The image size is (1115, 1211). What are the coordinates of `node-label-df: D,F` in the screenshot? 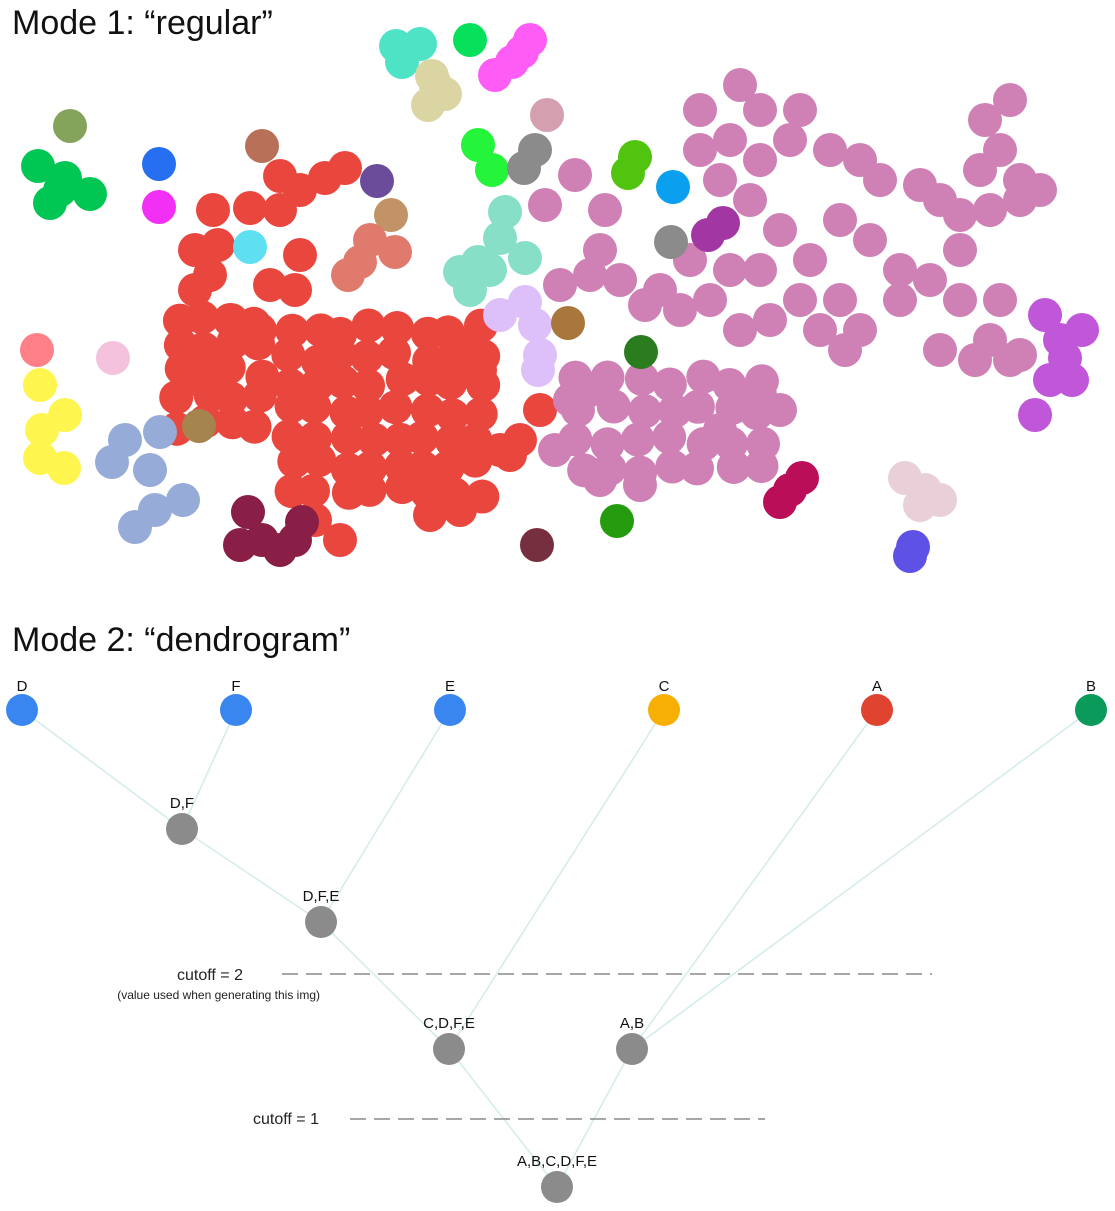 It's located at (182, 803).